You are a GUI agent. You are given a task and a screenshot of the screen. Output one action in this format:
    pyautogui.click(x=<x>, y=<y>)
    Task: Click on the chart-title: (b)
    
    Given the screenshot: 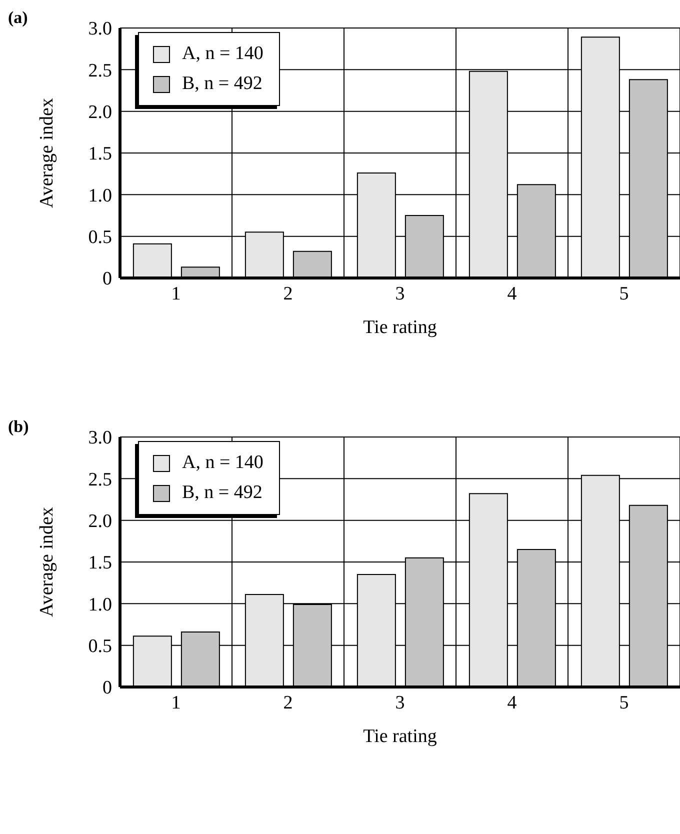 What is the action you would take?
    pyautogui.click(x=18, y=427)
    